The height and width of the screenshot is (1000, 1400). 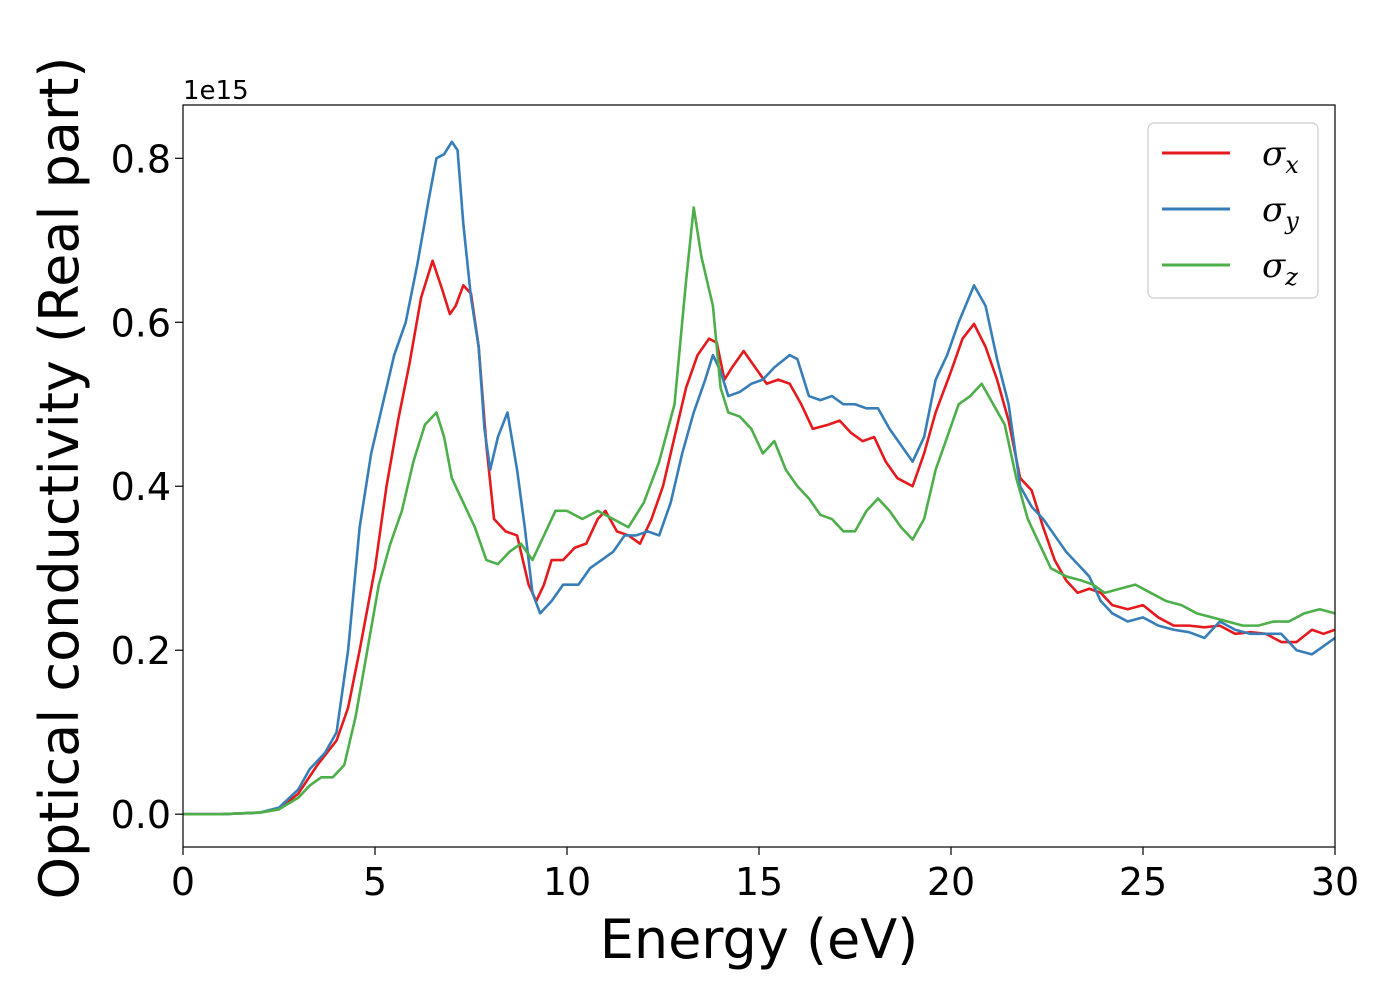 I want to click on y-tick-label: 0.6, so click(x=141, y=323).